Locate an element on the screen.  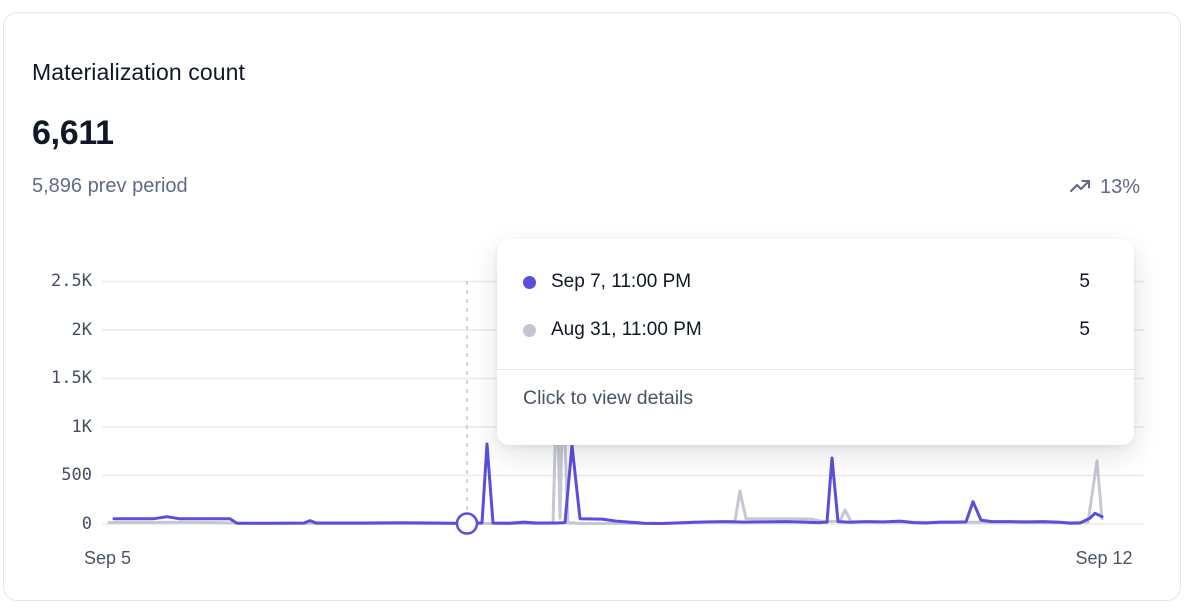
tooltip-divider is located at coordinates (815, 369).